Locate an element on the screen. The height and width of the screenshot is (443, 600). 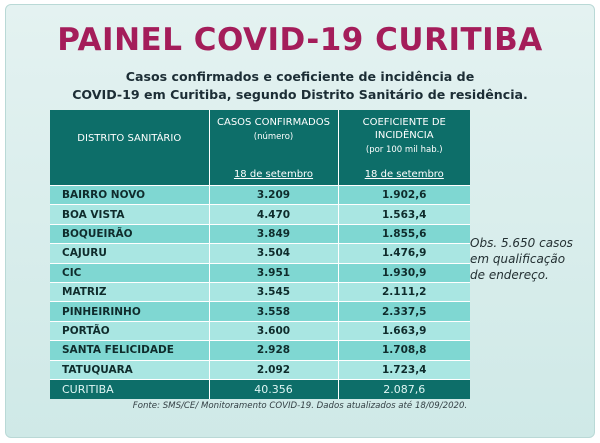
coefficient-cell: 1.476,9 is located at coordinates (404, 253).